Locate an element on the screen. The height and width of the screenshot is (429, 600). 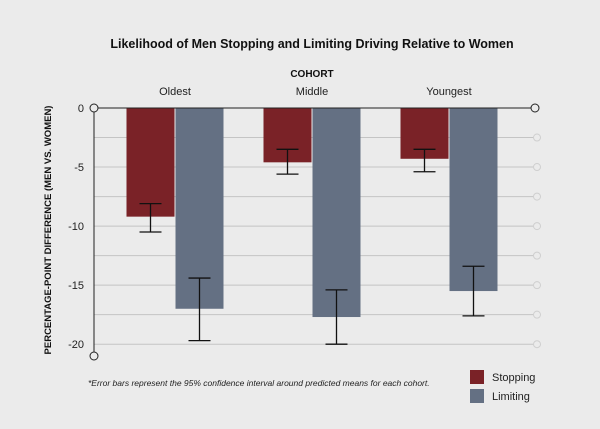
y-tick-label: -15 is located at coordinates (76, 286).